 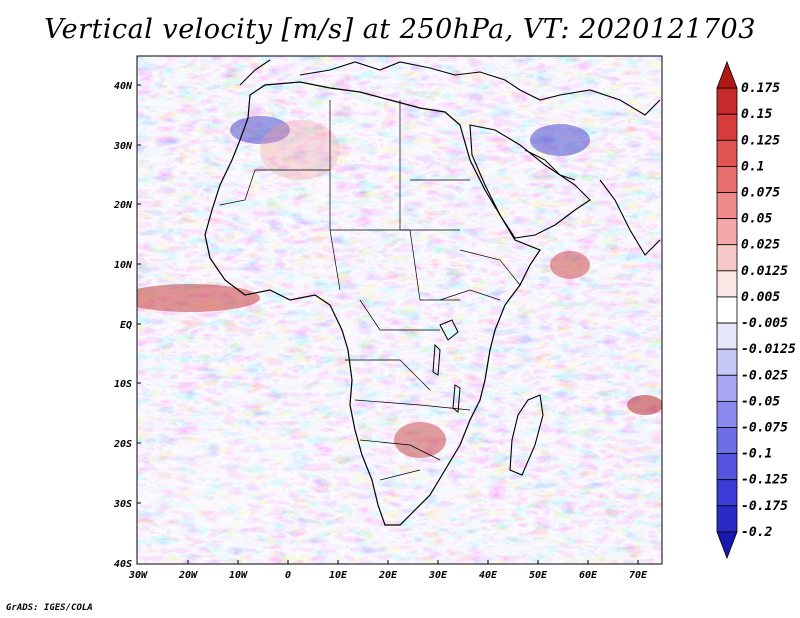 What do you see at coordinates (727, 545) in the screenshot?
I see `colorbar-min-arrow` at bounding box center [727, 545].